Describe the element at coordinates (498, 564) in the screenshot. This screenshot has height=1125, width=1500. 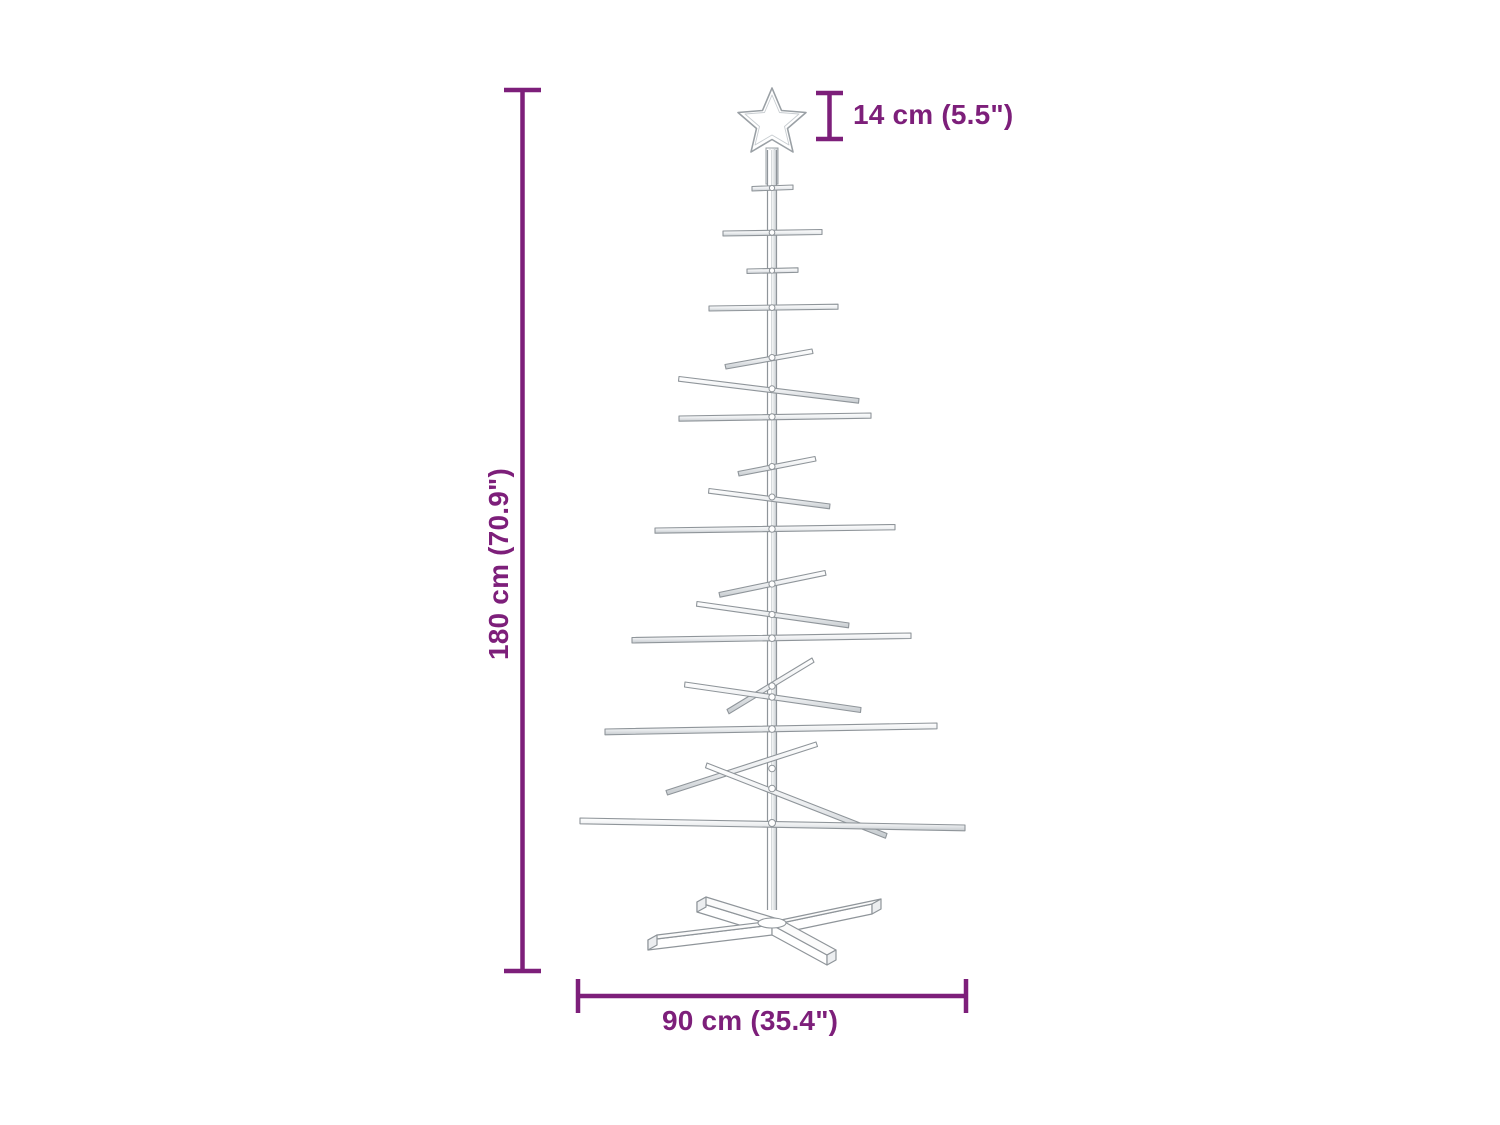
I see `dimension-label-total-height: 180 cm (70.9")` at that location.